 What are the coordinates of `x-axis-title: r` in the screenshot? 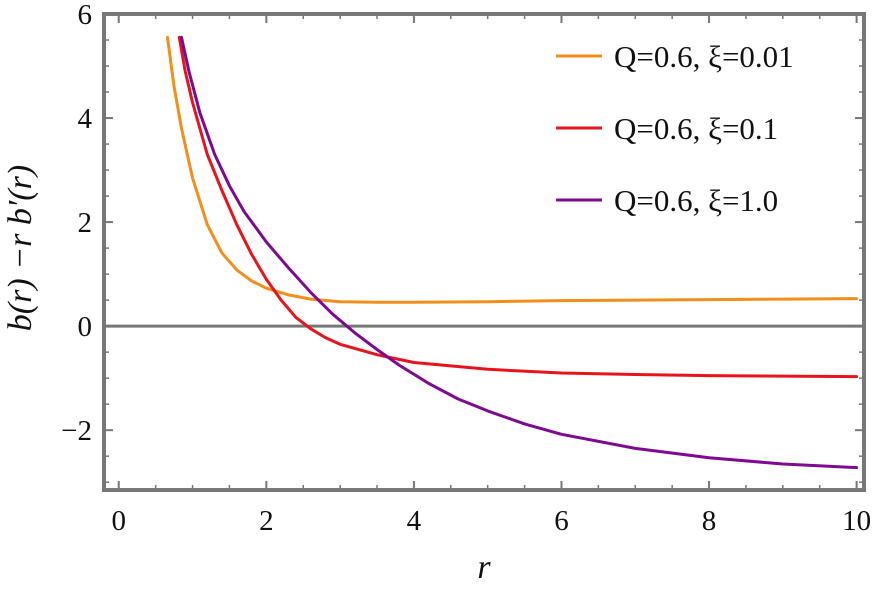 It's located at (484, 567).